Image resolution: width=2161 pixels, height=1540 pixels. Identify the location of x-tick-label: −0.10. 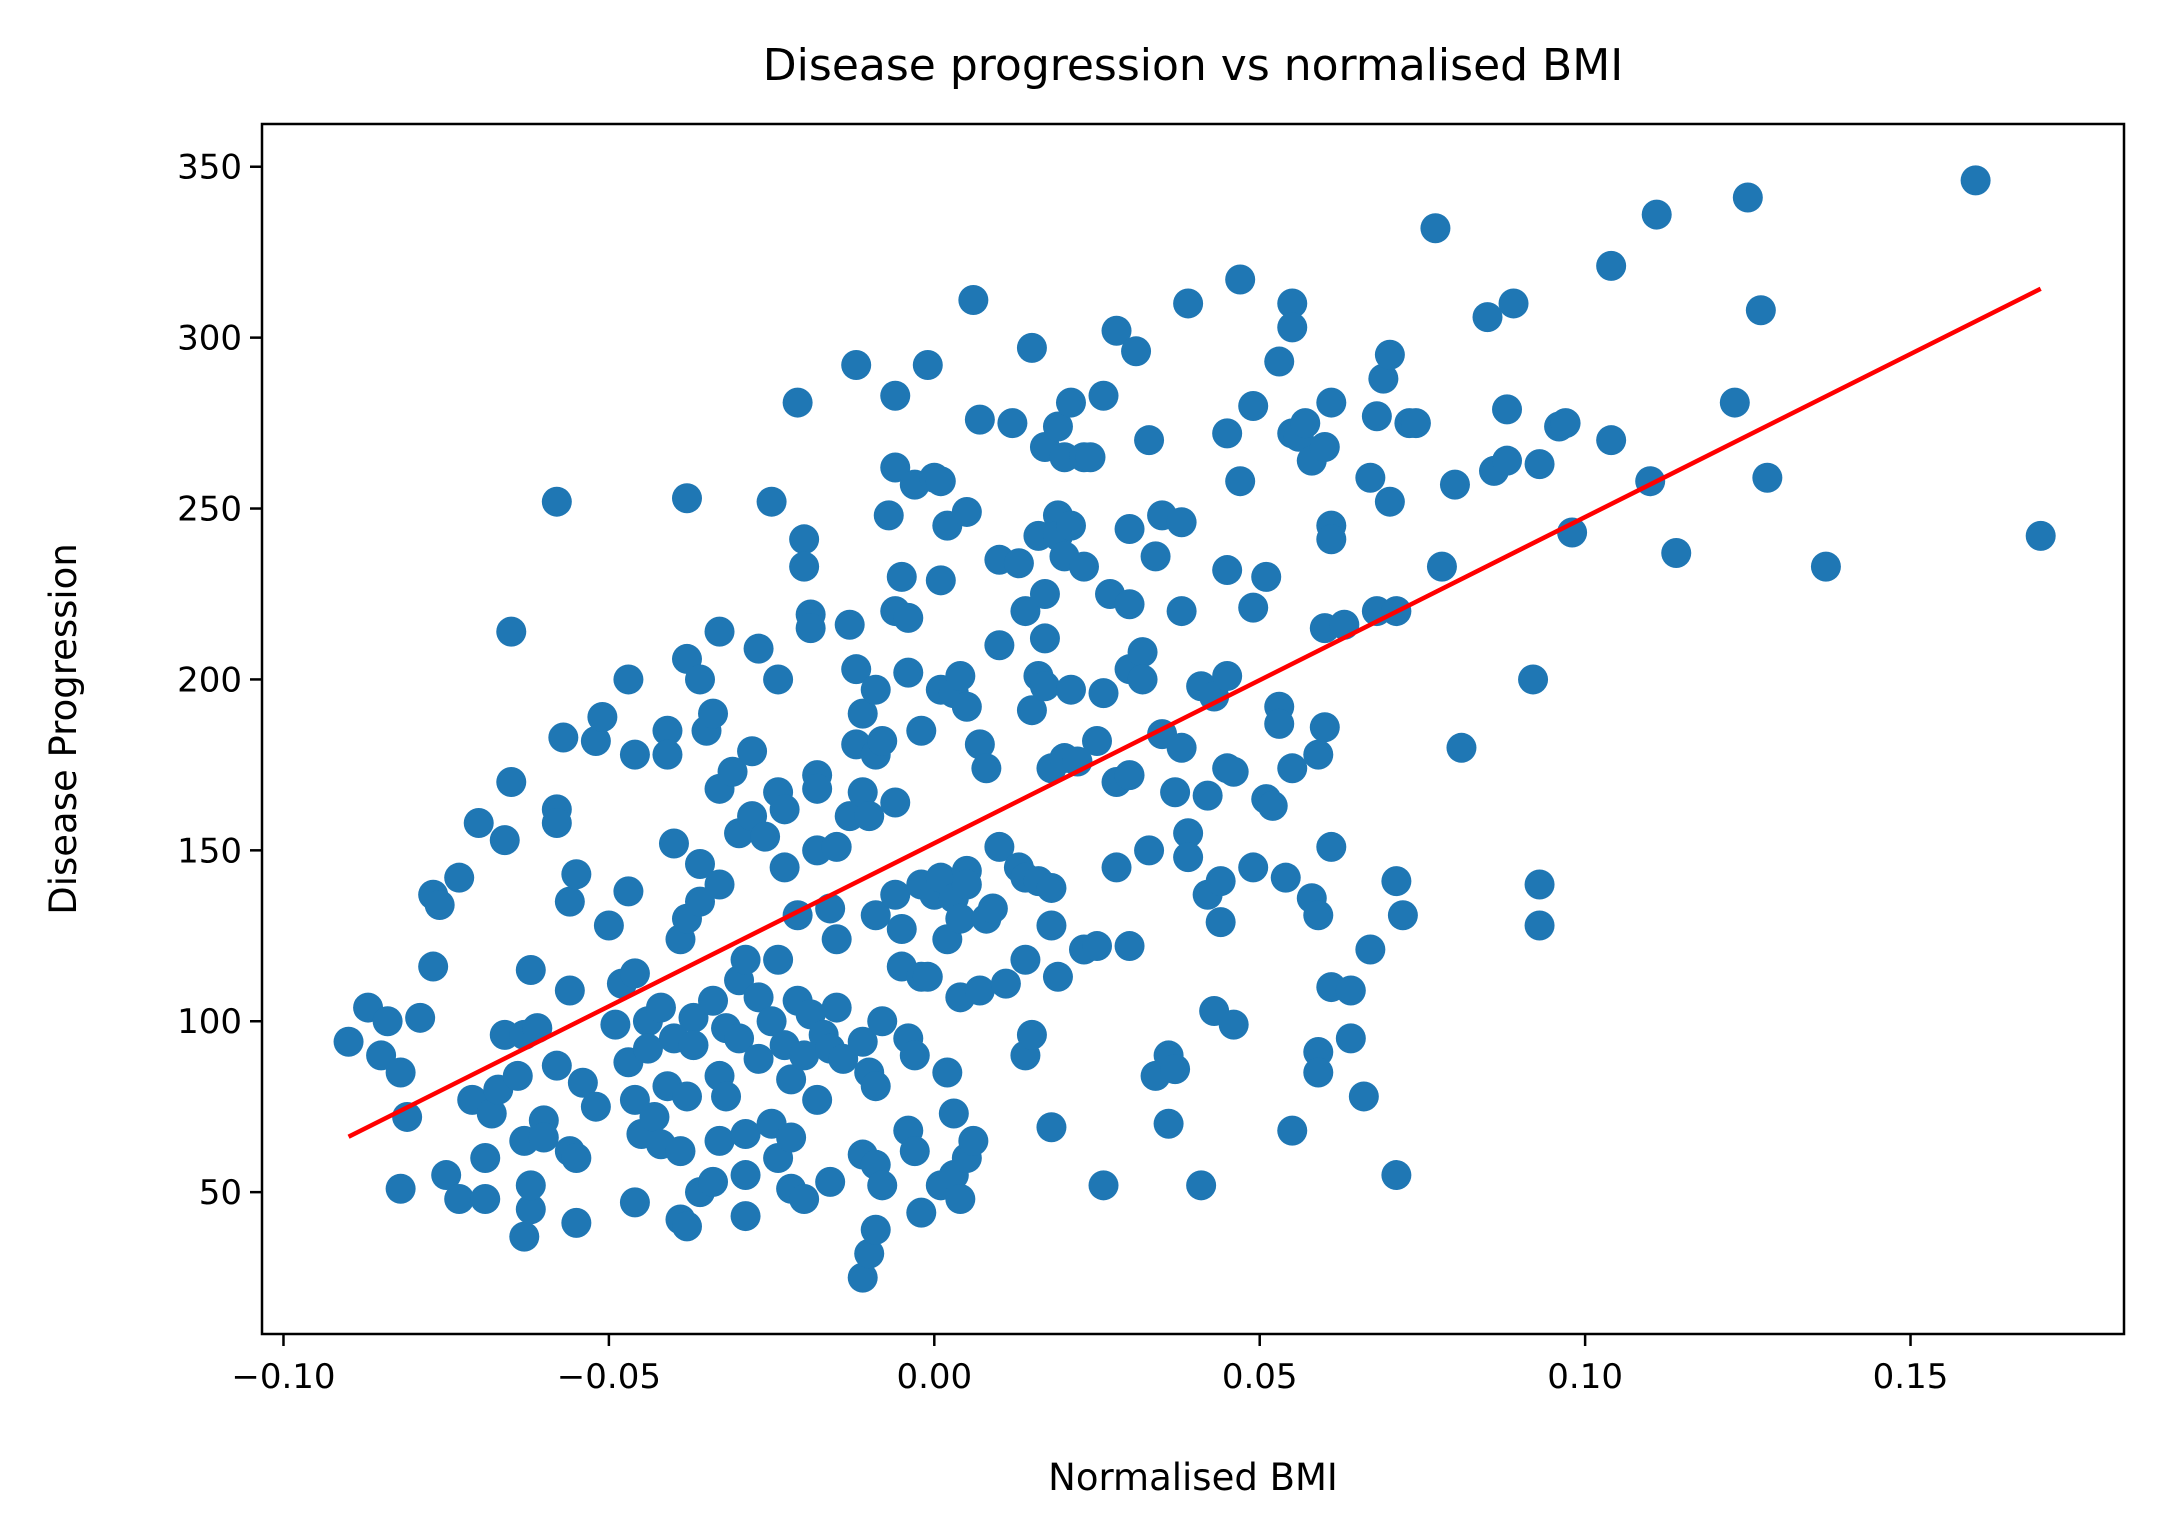
(283, 1377).